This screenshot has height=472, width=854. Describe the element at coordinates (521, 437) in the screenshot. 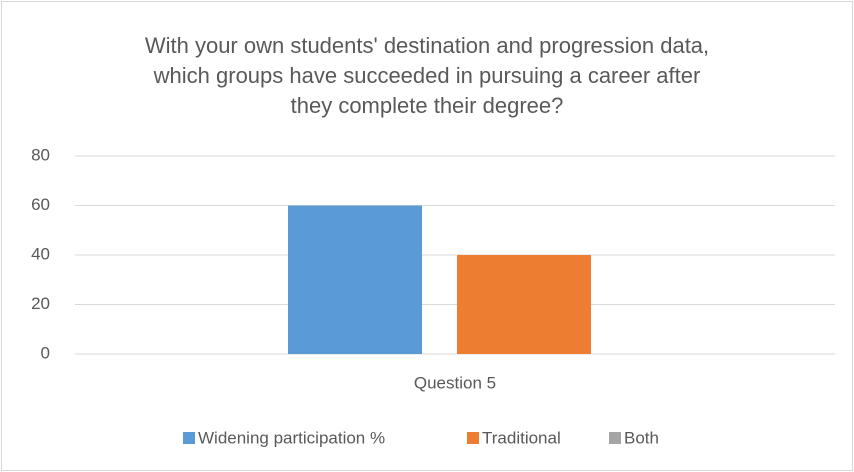

I see `legend-label: Traditional` at that location.